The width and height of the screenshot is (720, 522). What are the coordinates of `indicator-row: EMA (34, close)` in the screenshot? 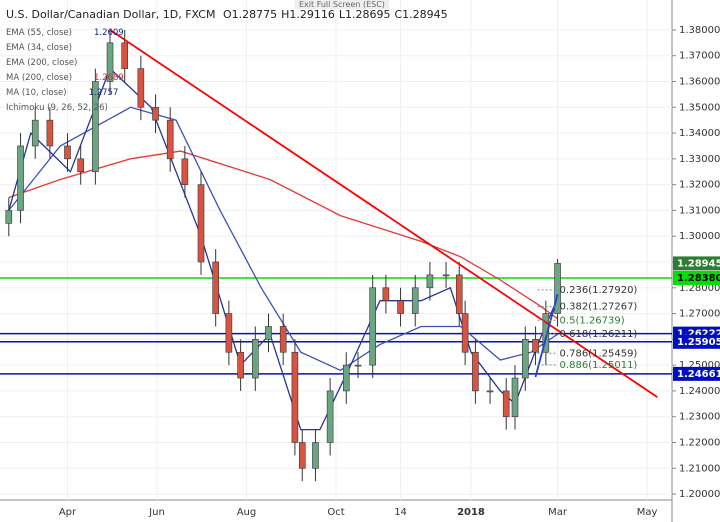 It's located at (39, 48).